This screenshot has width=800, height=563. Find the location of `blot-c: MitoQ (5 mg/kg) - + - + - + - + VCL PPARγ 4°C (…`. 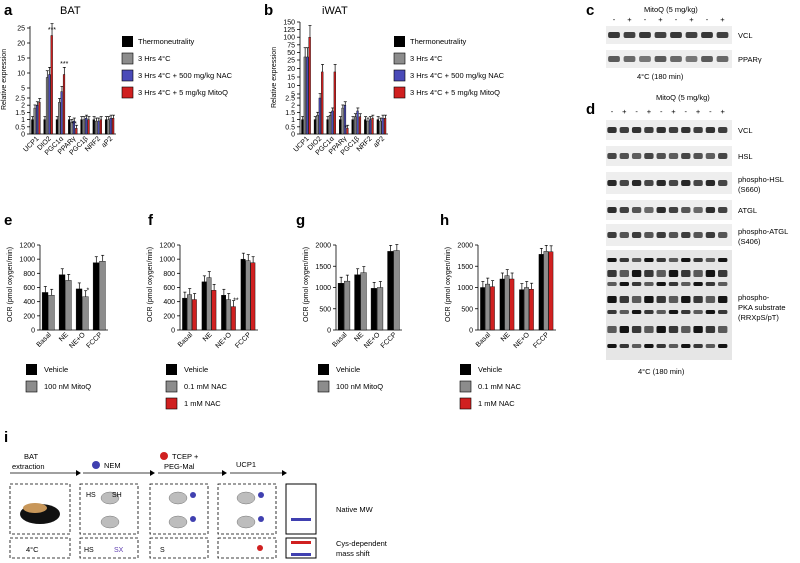

blot-c: MitoQ (5 mg/kg) - + - + - + - + VCL PPARγ 4°C (… is located at coordinates (684, 43).